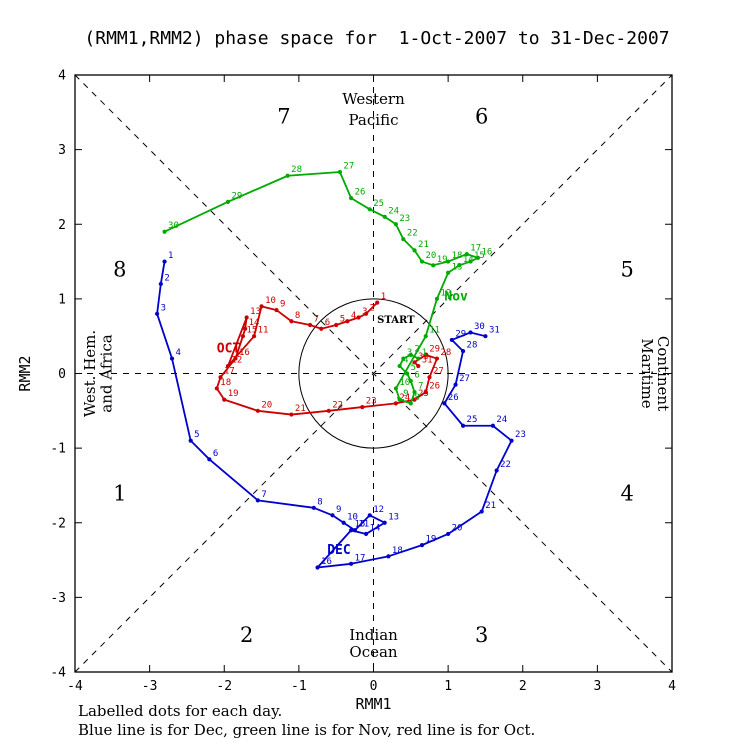  I want to click on day-number-label: 12, so click(236, 361).